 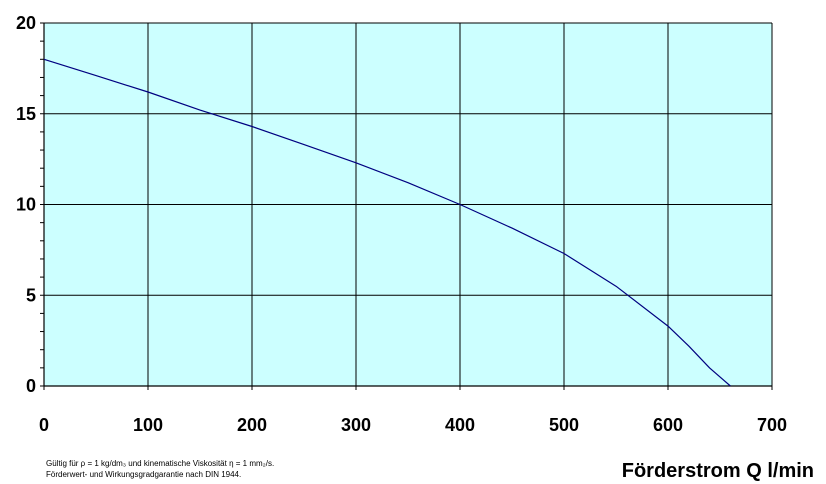 I want to click on x-tick-label: 300, so click(x=356, y=425).